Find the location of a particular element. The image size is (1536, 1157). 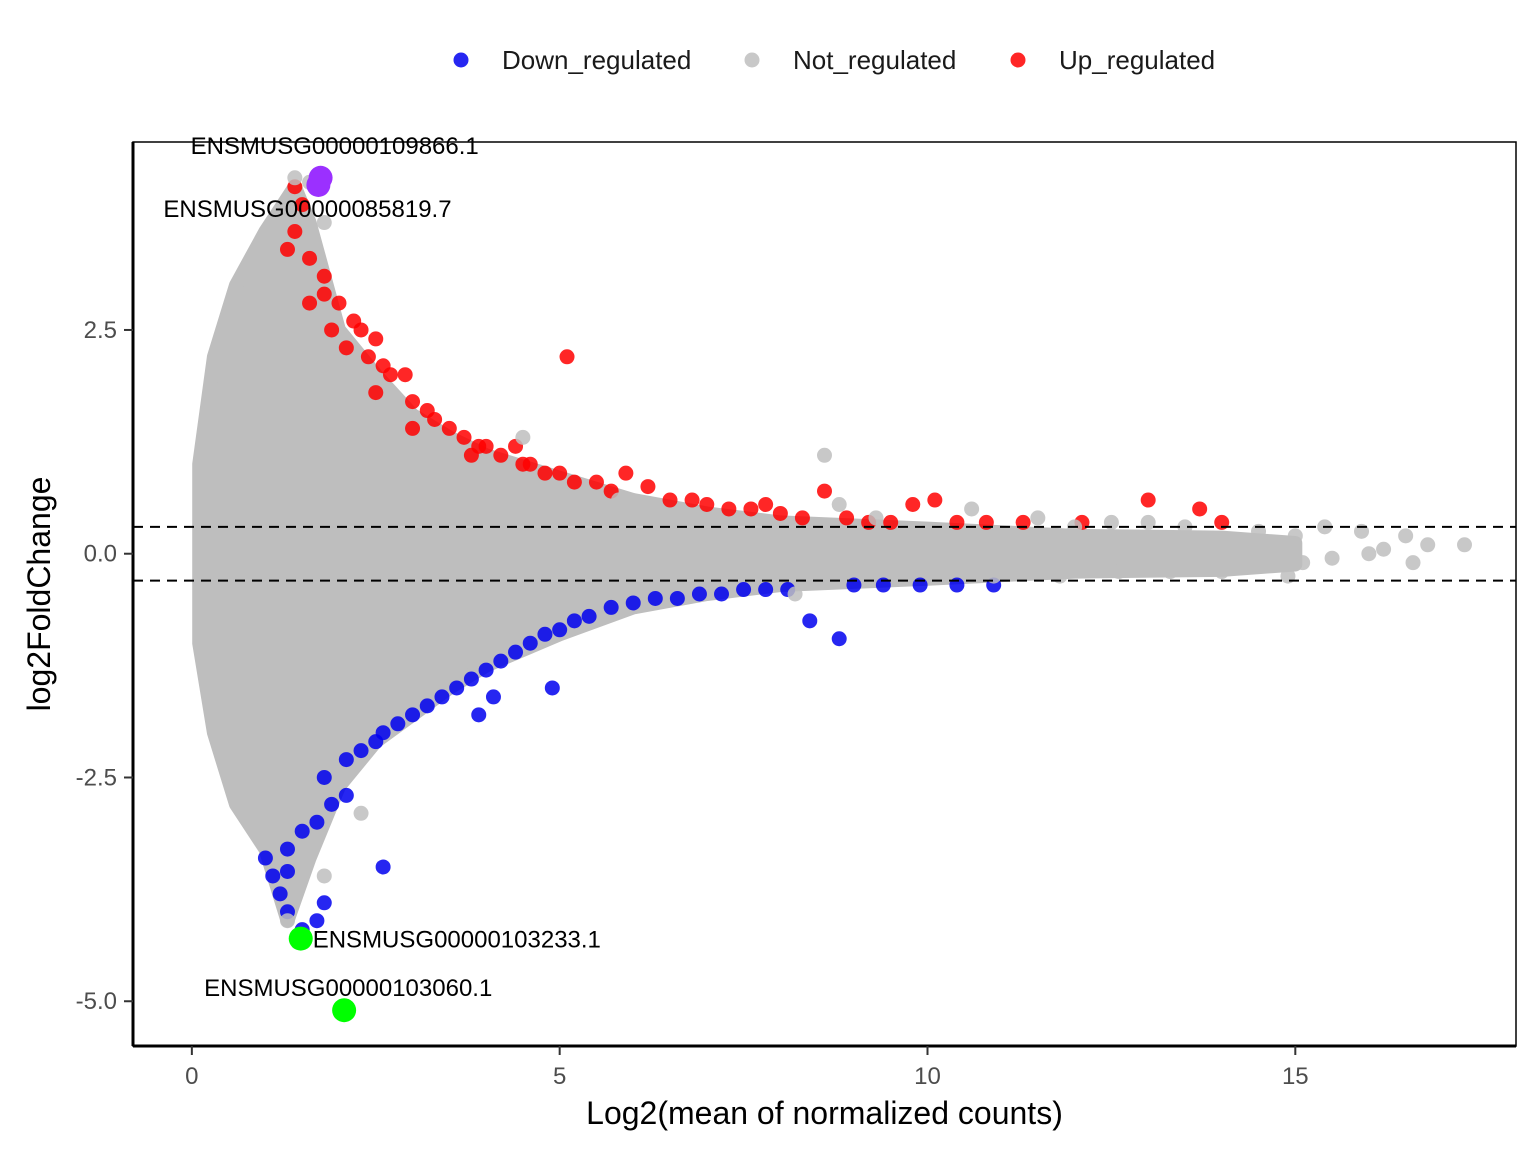

legend-item-down-regulated: Down_regulated is located at coordinates (572, 60).